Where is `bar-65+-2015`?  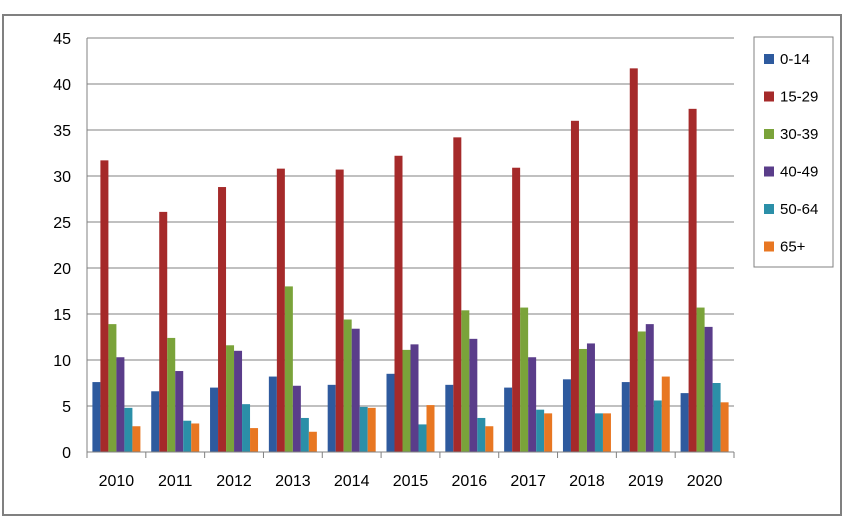
bar-65+-2015 is located at coordinates (430, 428).